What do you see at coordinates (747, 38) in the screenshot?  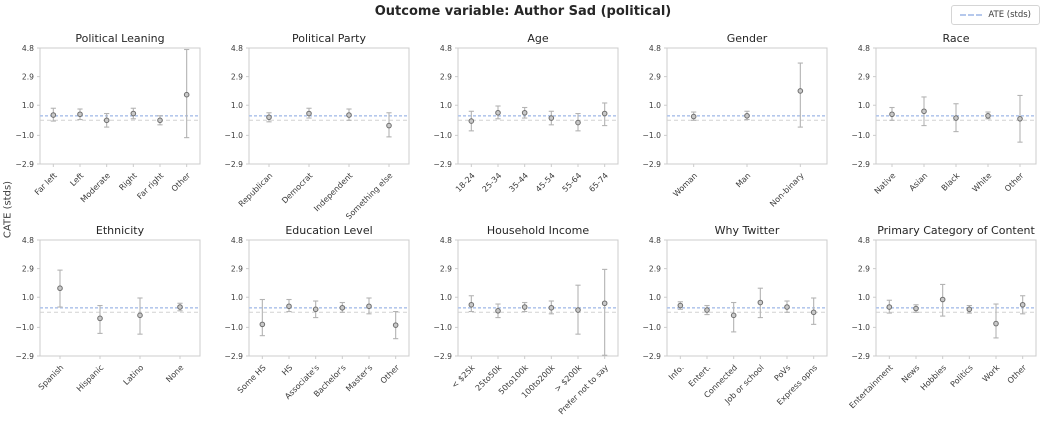 I see `subplot-title: Gender` at bounding box center [747, 38].